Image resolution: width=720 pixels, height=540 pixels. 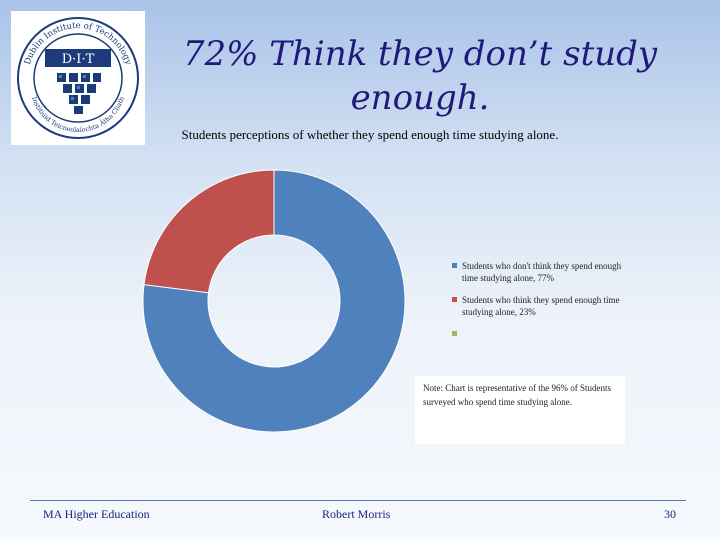 I want to click on logo-mark: D·I·T, so click(x=78, y=59).